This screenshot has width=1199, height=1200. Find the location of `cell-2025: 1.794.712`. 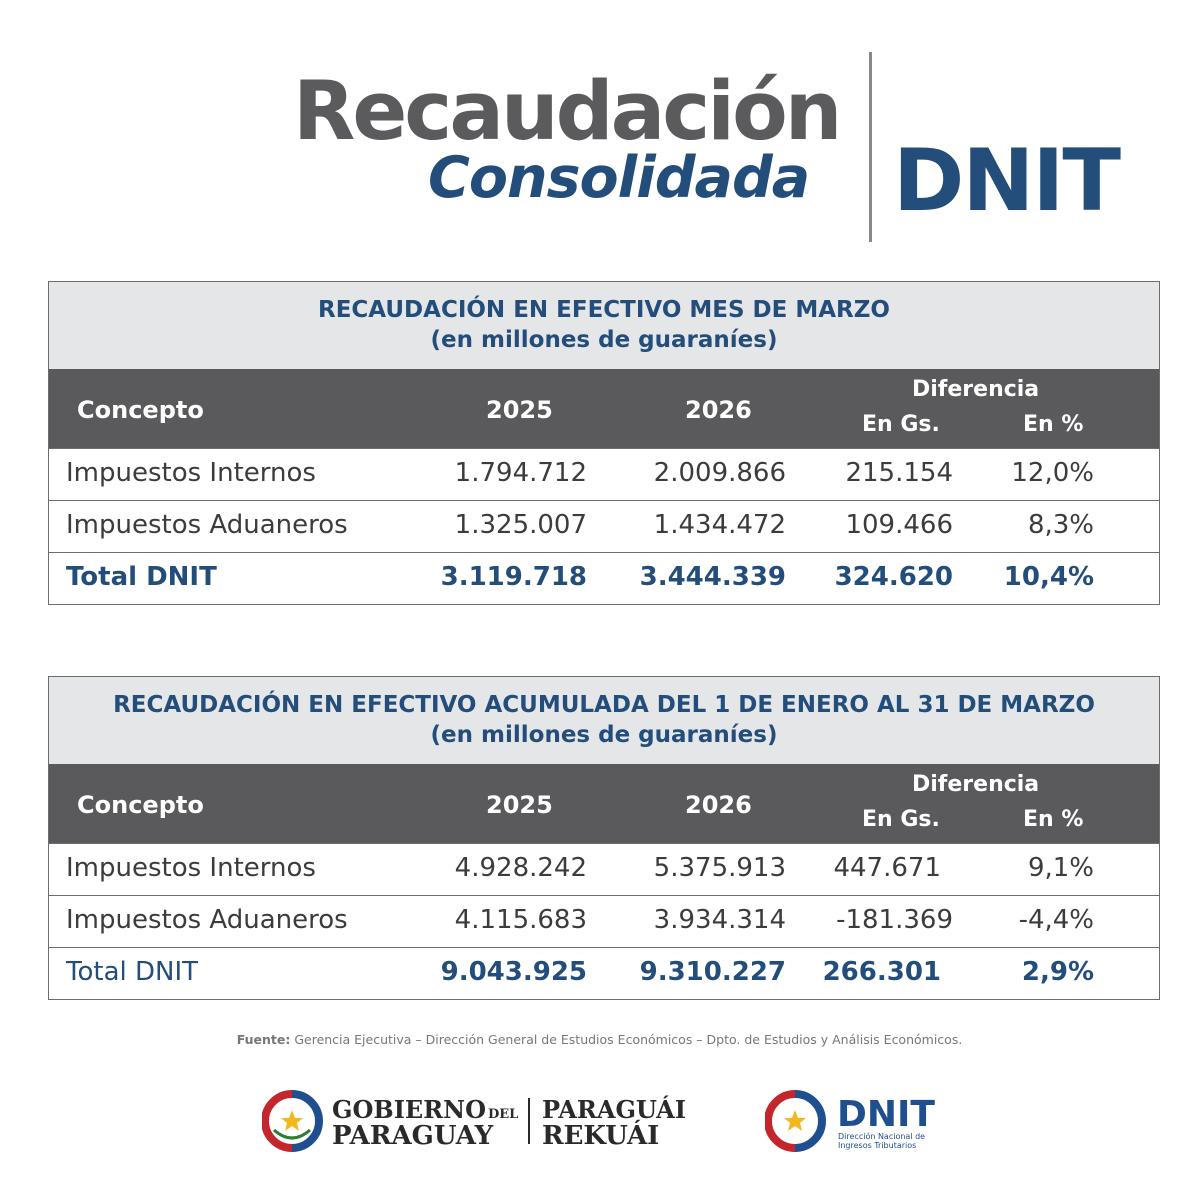

cell-2025: 1.794.712 is located at coordinates (520, 473).